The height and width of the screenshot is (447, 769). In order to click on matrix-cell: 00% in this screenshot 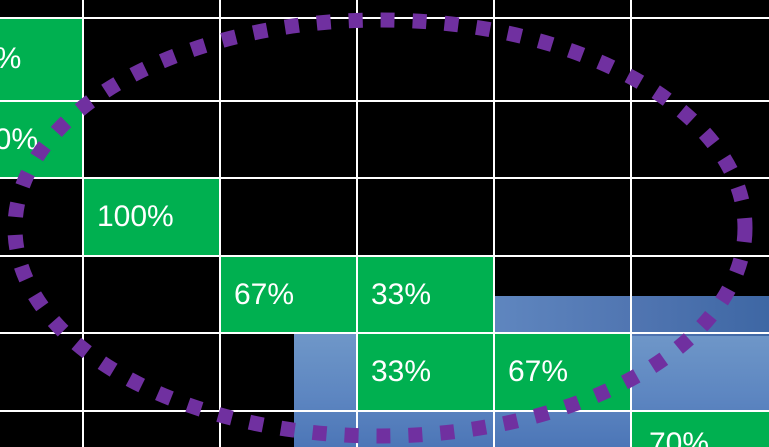, I will do `click(41, 139)`.